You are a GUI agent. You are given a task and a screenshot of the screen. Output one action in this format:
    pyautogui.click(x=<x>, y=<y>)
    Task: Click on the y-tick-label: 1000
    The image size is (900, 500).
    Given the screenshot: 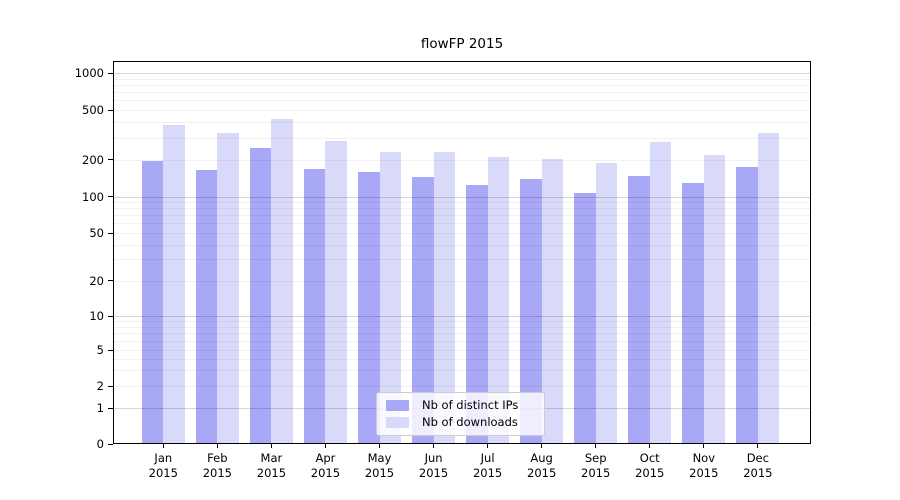 What is the action you would take?
    pyautogui.click(x=89, y=73)
    